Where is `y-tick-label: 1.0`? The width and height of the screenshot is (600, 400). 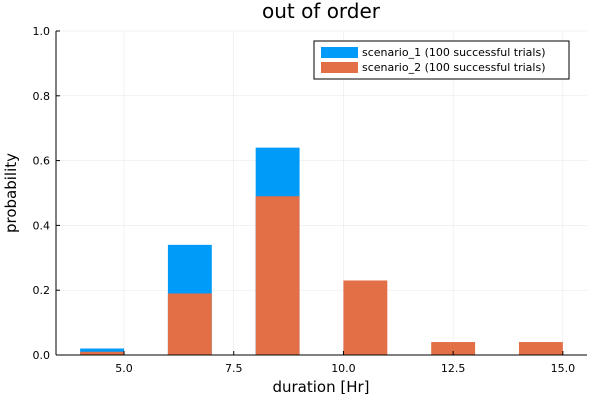 y-tick-label: 1.0 is located at coordinates (42, 31).